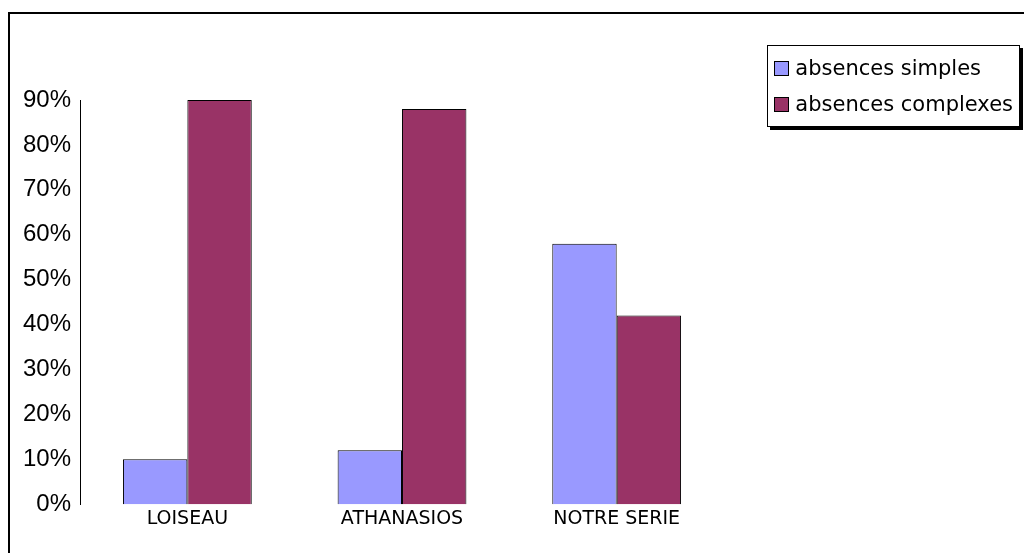 This screenshot has height=553, width=1024. What do you see at coordinates (47, 368) in the screenshot?
I see `y-tick-label: 30%` at bounding box center [47, 368].